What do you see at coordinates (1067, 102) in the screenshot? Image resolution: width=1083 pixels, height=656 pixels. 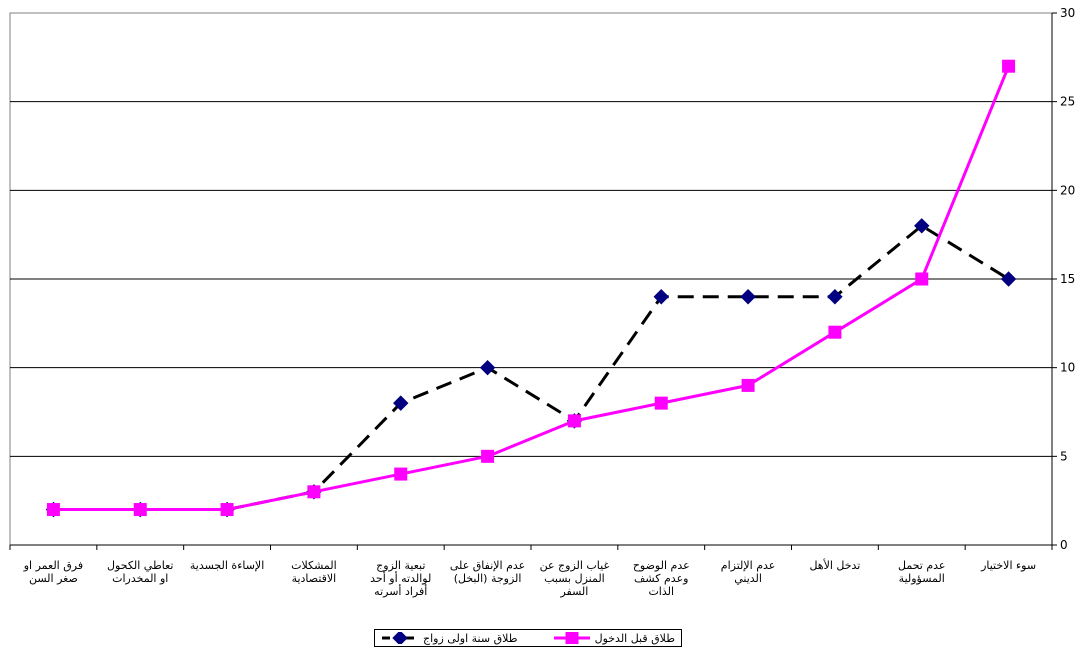 I see `y-tick-label: 25` at bounding box center [1067, 102].